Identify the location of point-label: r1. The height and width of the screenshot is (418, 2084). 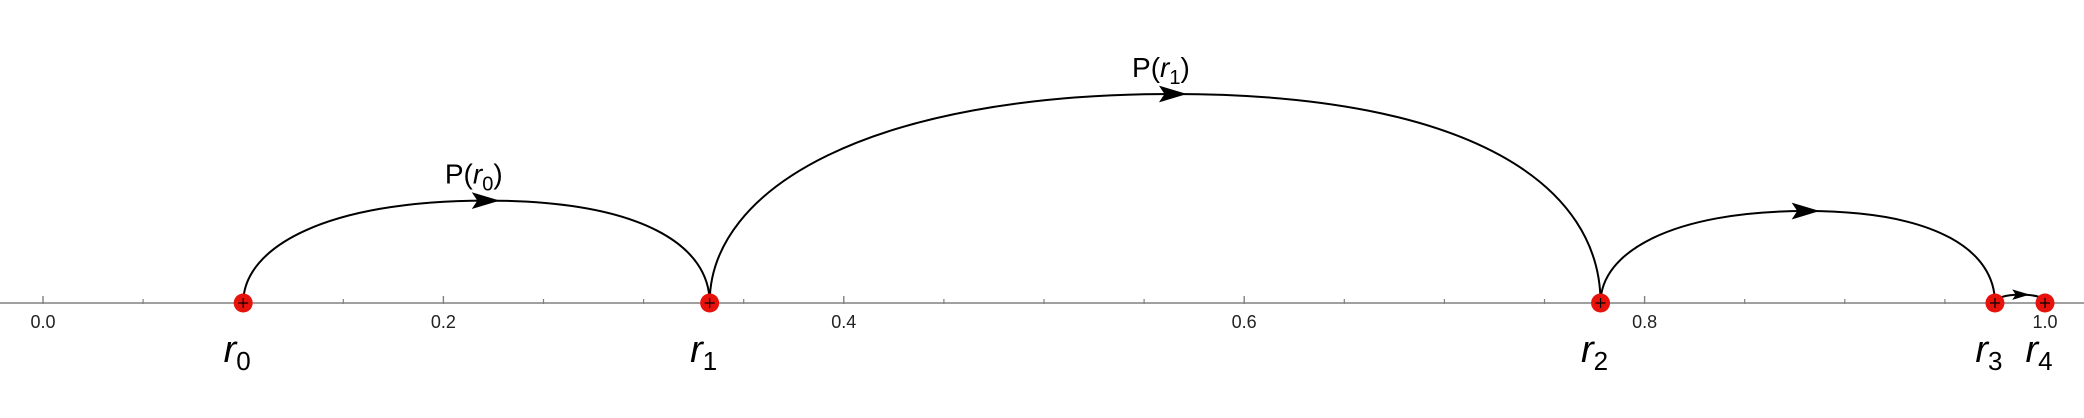
(703, 352).